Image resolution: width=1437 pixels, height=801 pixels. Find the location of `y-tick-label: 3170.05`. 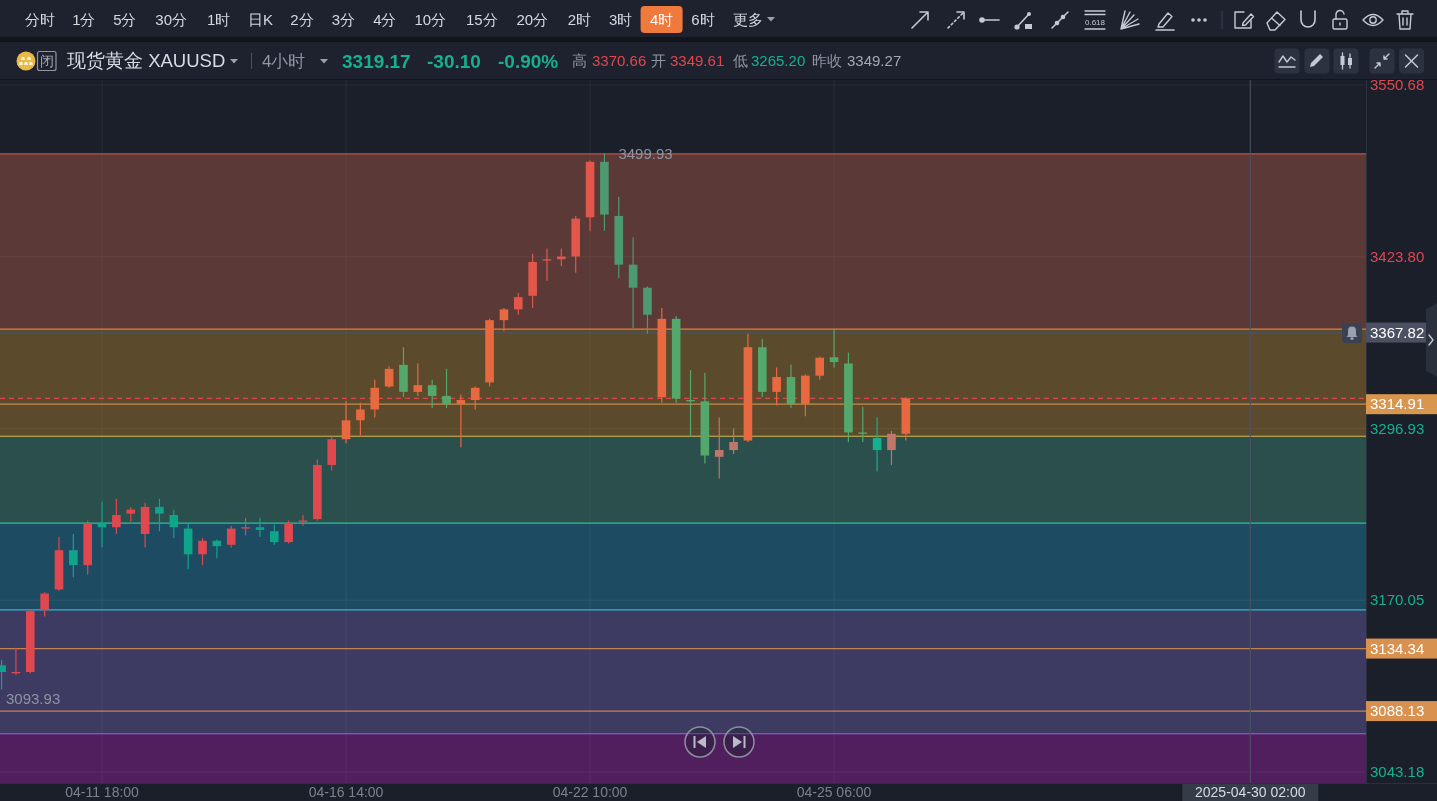

y-tick-label: 3170.05 is located at coordinates (1397, 600).